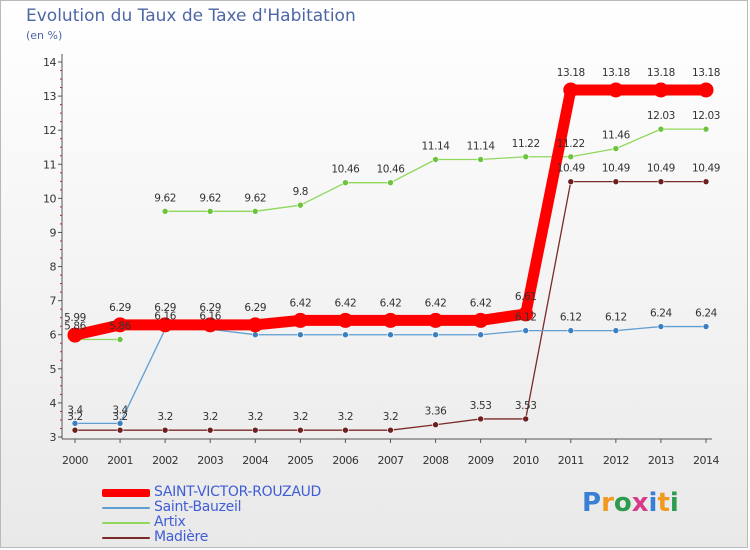 The height and width of the screenshot is (550, 750). Describe the element at coordinates (181, 537) in the screenshot. I see `legend-label: Madière` at that location.